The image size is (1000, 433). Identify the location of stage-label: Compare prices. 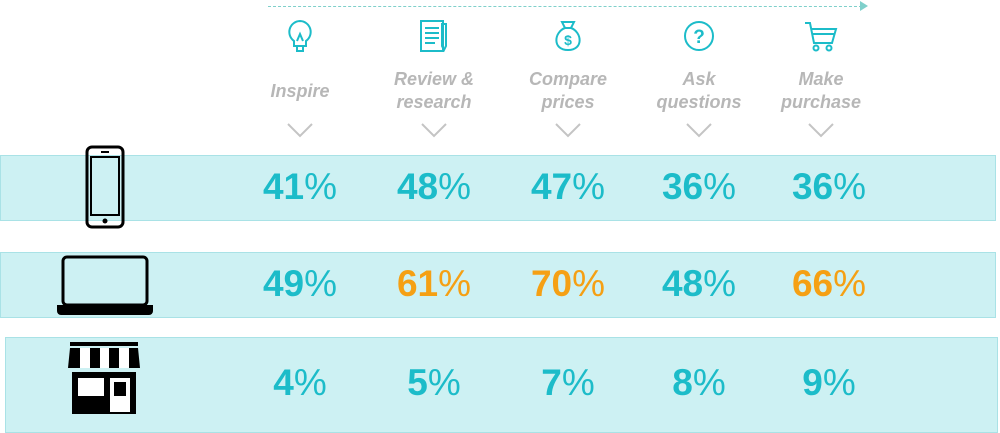
(568, 90).